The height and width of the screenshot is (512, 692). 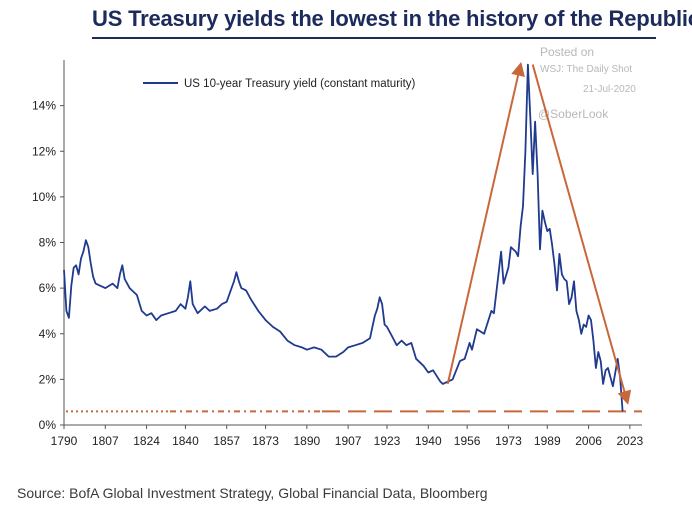 What do you see at coordinates (374, 38) in the screenshot?
I see `title-rule` at bounding box center [374, 38].